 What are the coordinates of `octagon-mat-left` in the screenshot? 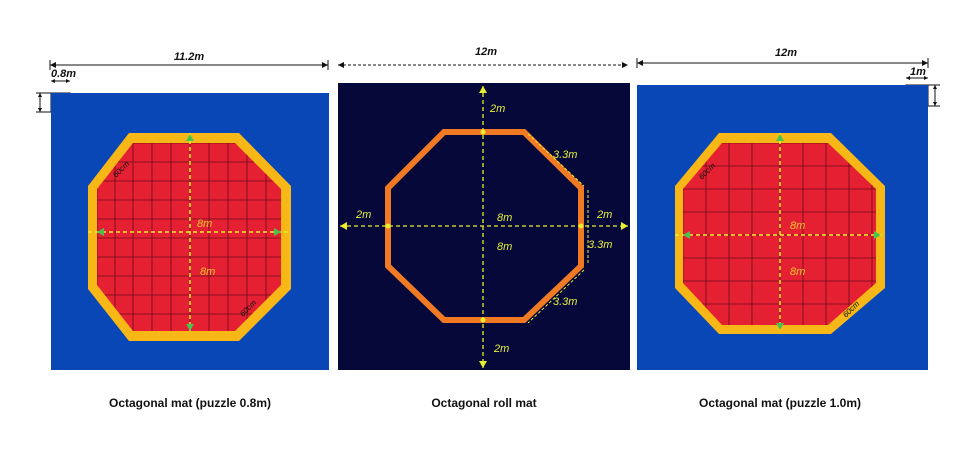 It's located at (189, 237).